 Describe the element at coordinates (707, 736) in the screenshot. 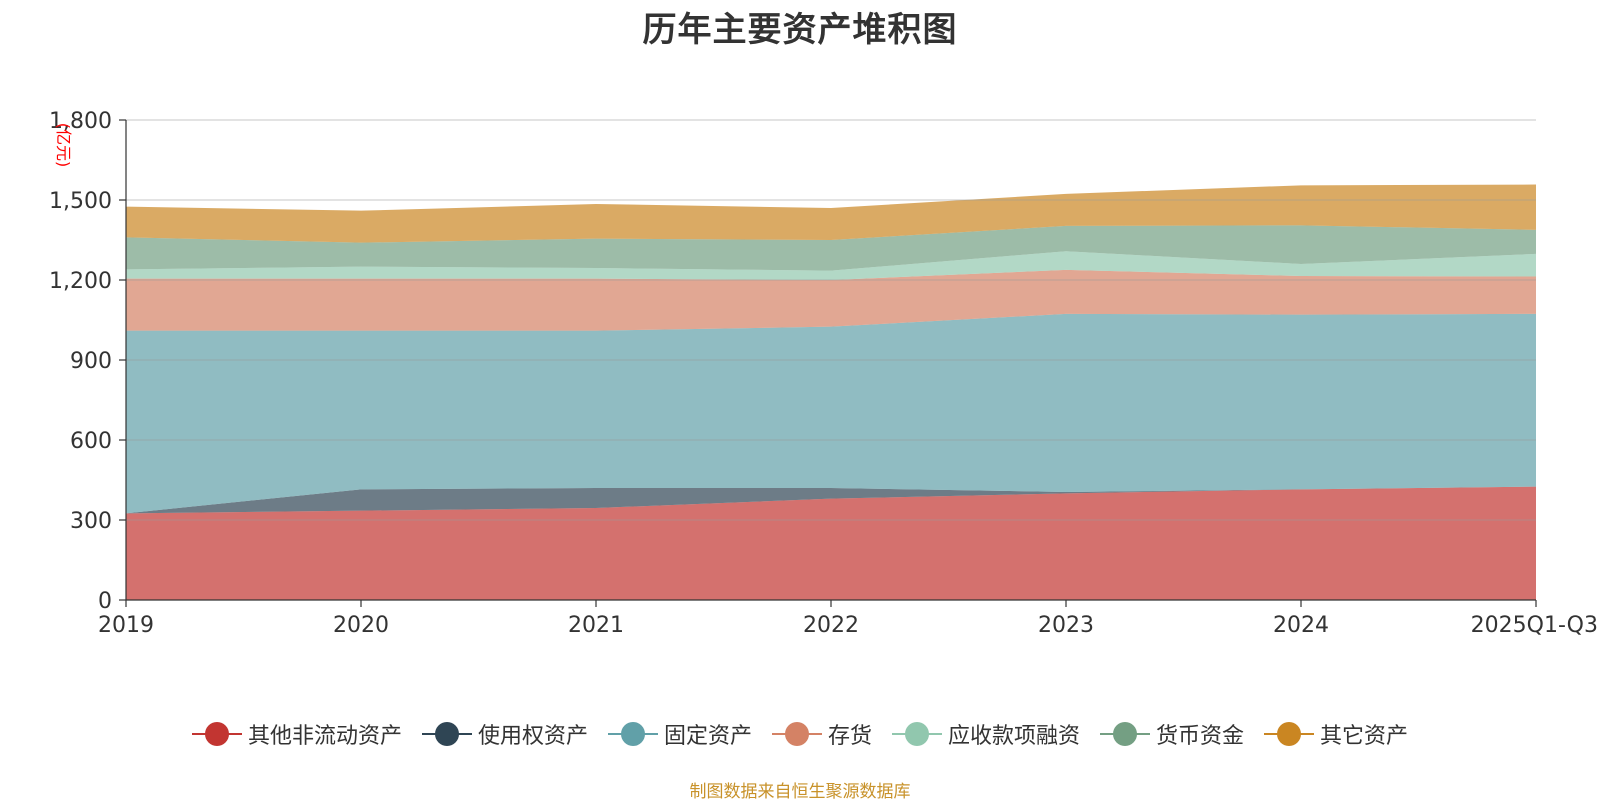

I see `legend-label: 固定资产` at that location.